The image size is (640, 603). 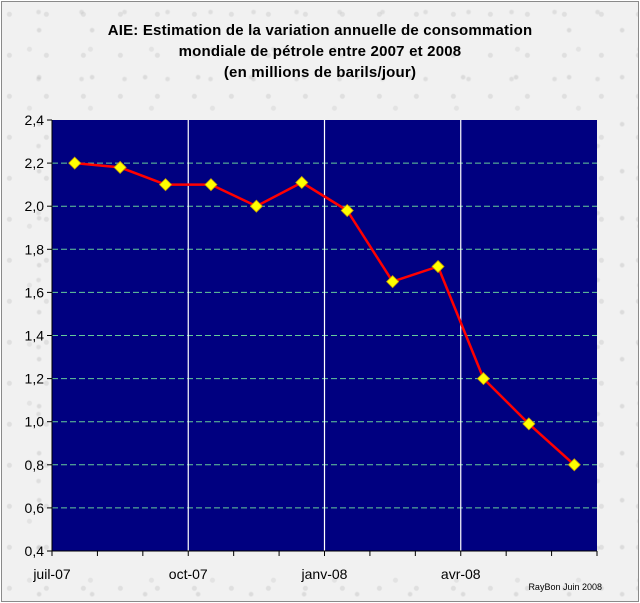 What do you see at coordinates (320, 72) in the screenshot?
I see `chart-title-line-3: (en millions de barils/jour)` at bounding box center [320, 72].